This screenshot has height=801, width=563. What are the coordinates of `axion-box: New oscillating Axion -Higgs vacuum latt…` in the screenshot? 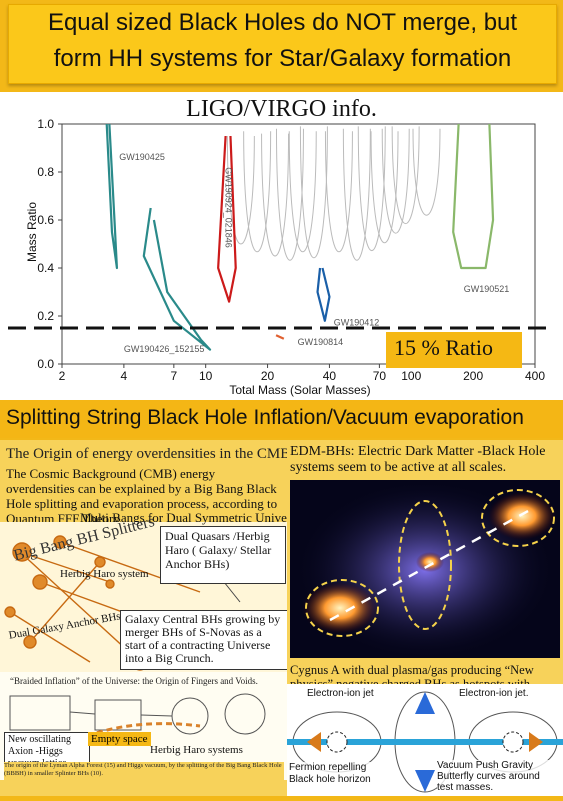 It's located at (47, 750).